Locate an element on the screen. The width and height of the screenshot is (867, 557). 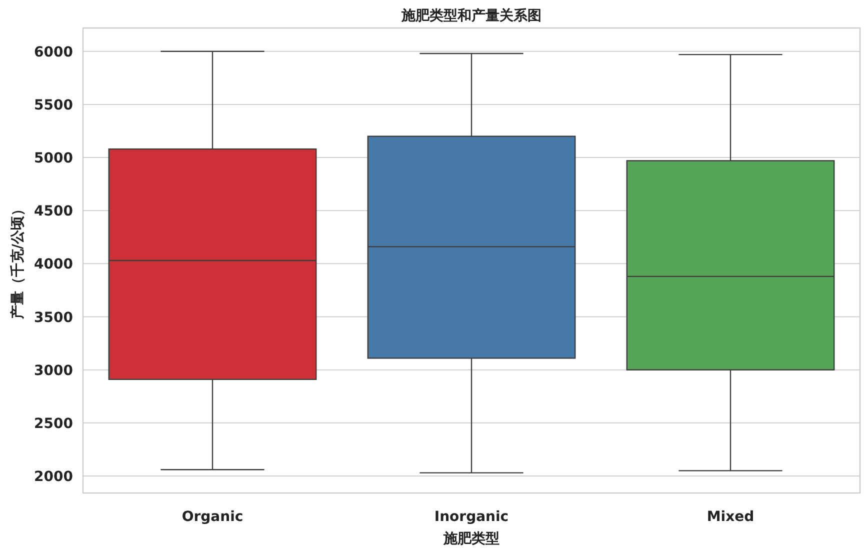
x-tick-label: Mixed is located at coordinates (730, 517).